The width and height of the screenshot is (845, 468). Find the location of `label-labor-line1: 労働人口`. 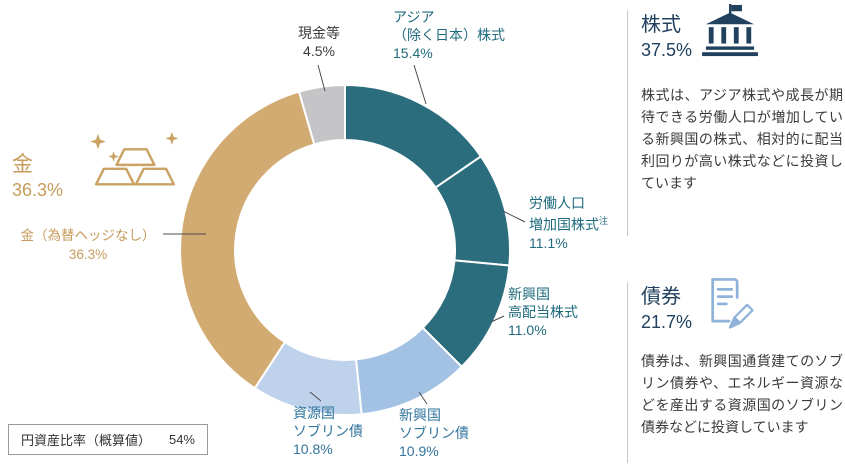

label-labor-line1: 労働人口 is located at coordinates (557, 203).